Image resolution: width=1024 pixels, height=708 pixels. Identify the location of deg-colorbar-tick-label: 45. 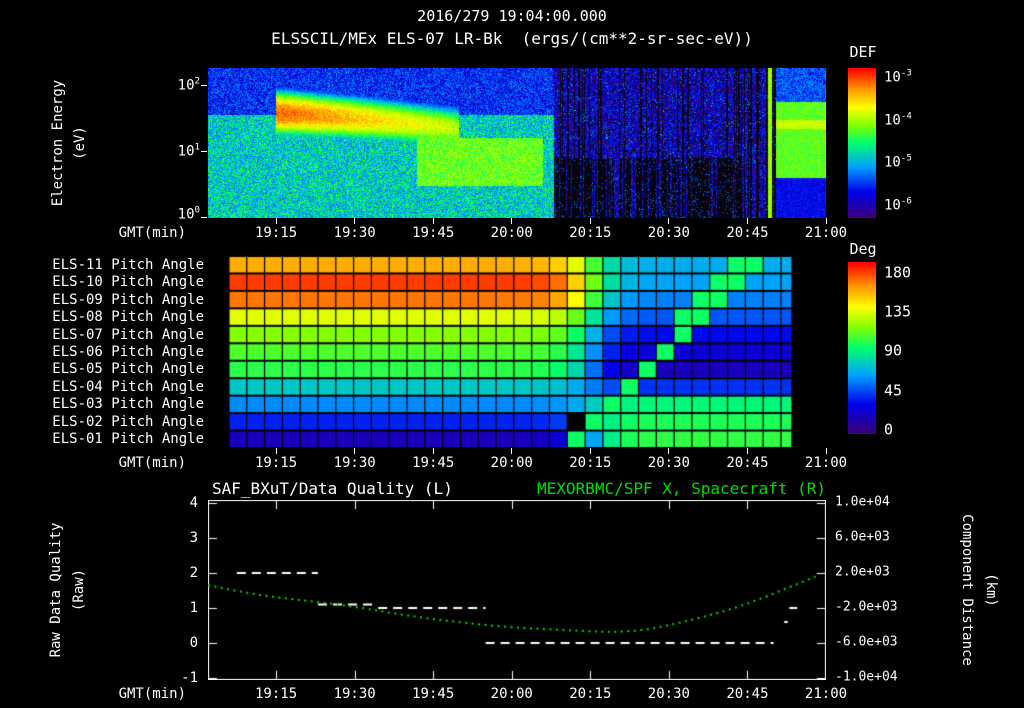
(893, 390).